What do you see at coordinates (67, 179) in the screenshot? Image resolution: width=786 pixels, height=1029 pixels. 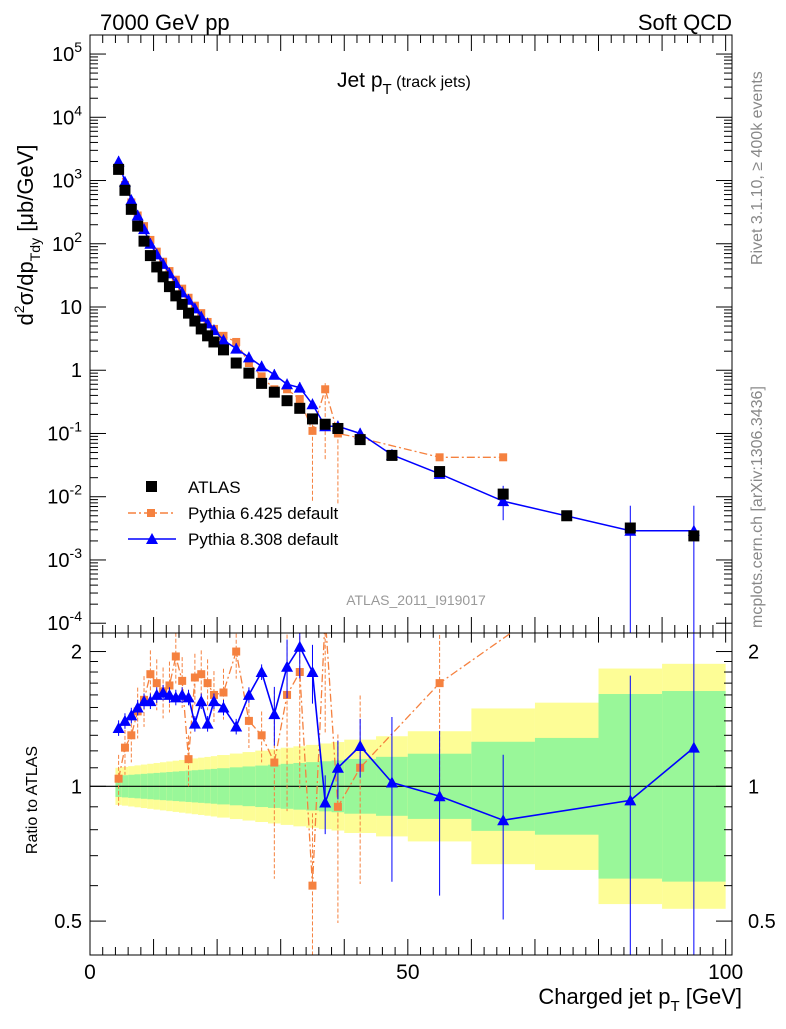 I see `main-ytick-label: 10³` at bounding box center [67, 179].